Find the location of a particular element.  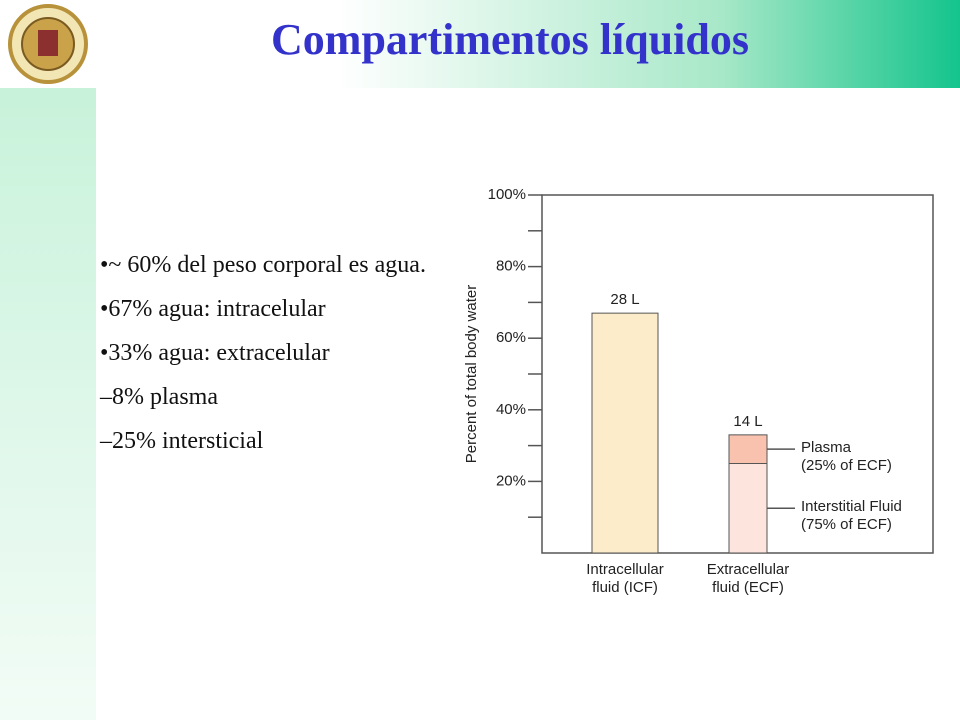

y-tick-label: 60% is located at coordinates (511, 337).